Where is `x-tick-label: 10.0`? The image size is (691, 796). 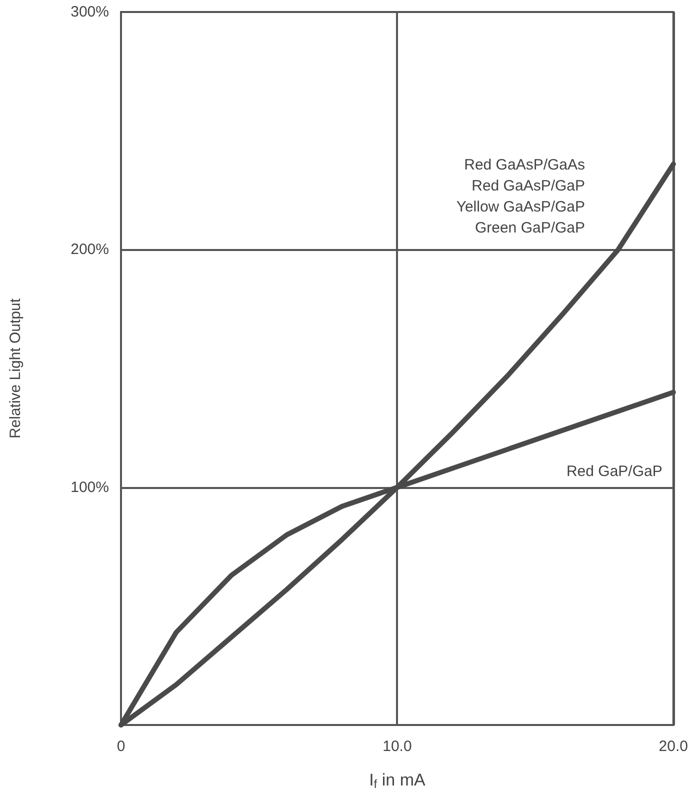
x-tick-label: 10.0 is located at coordinates (397, 746).